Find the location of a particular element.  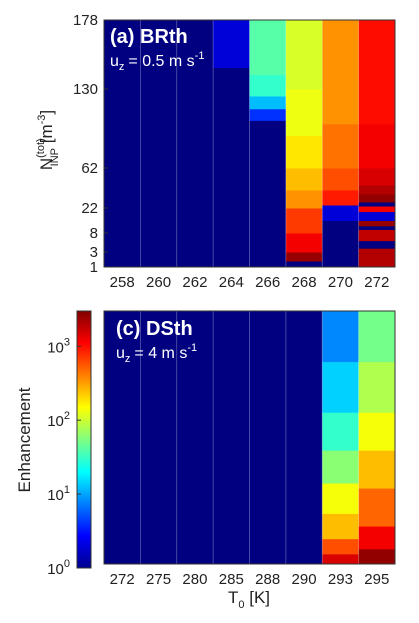

panel-c-x-axis-label: T0 [K] is located at coordinates (249, 599).